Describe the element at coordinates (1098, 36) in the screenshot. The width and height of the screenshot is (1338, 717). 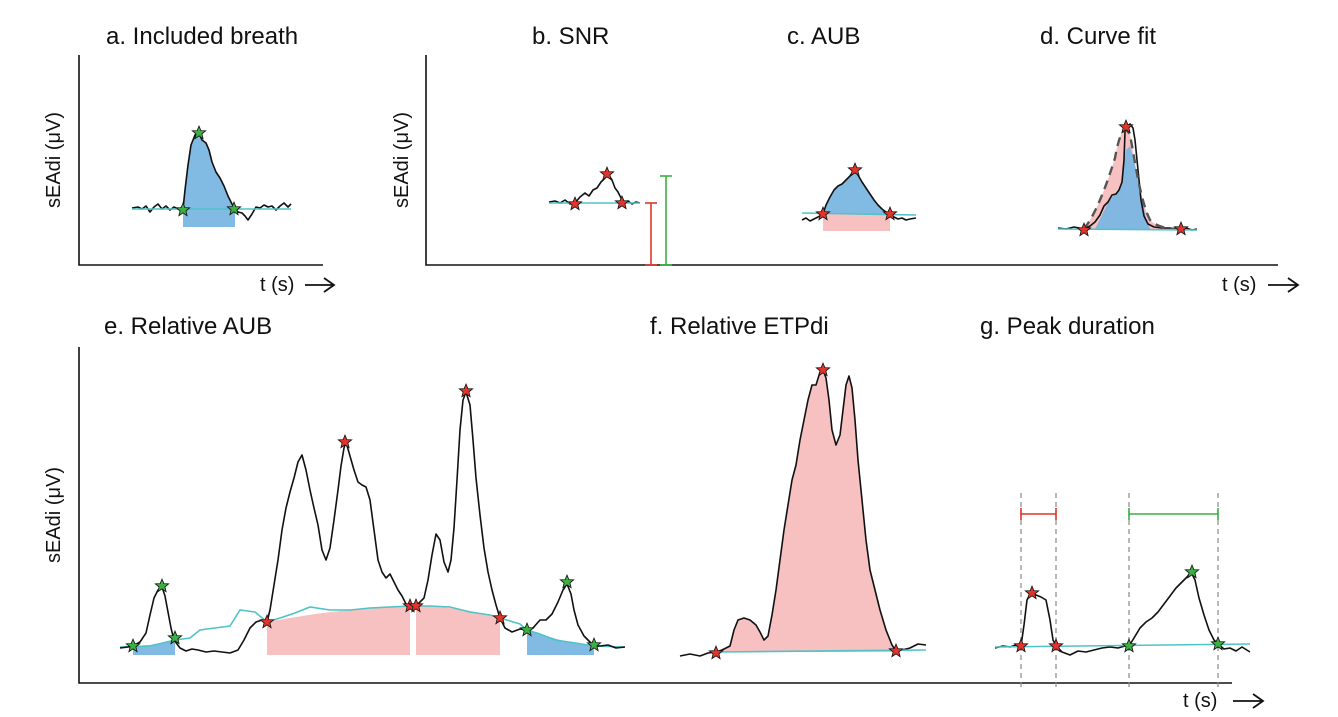
I see `panel-d-title: d. Curve fit` at that location.